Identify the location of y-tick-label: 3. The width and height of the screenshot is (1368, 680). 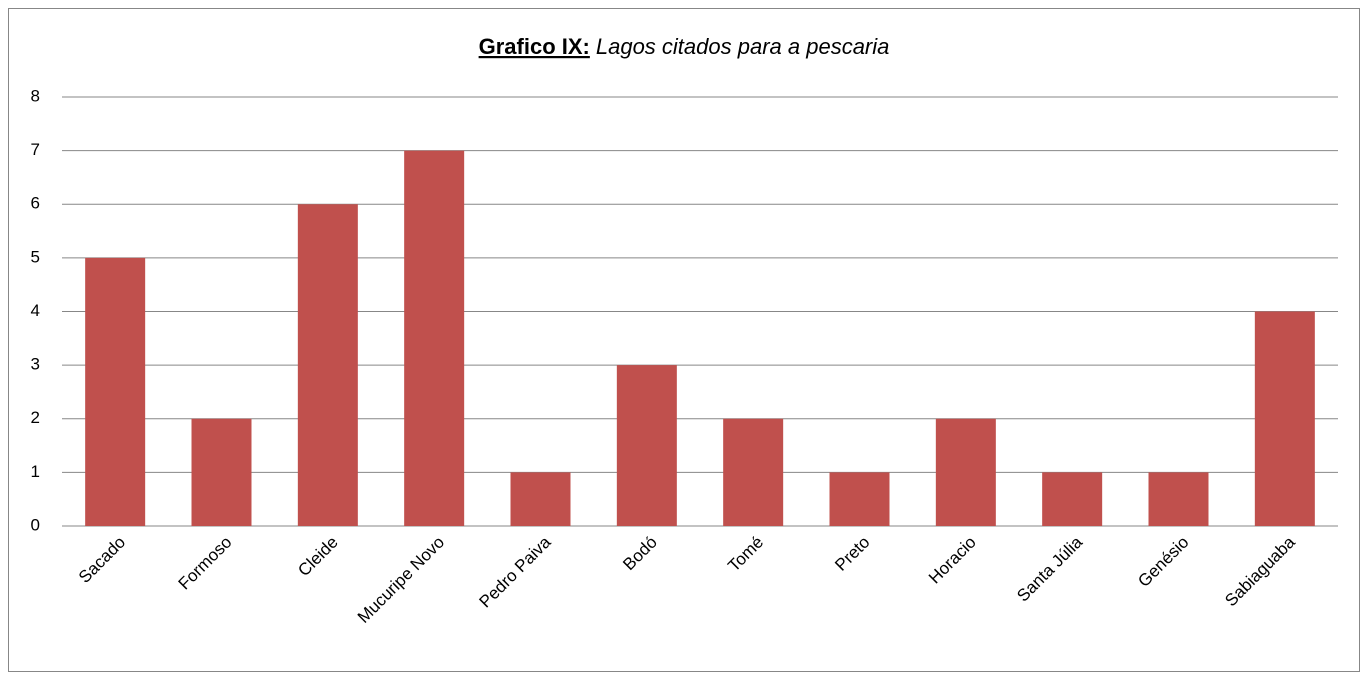
(35, 364).